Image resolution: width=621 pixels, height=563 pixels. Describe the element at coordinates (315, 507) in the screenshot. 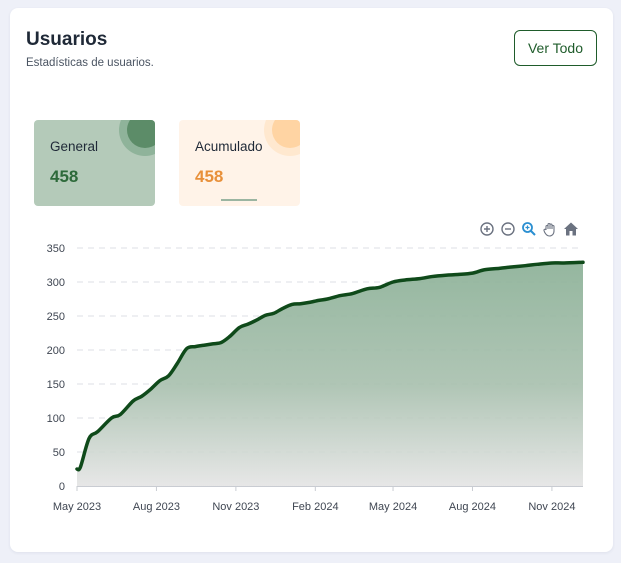

I see `x-tick-label: Feb 2024` at that location.